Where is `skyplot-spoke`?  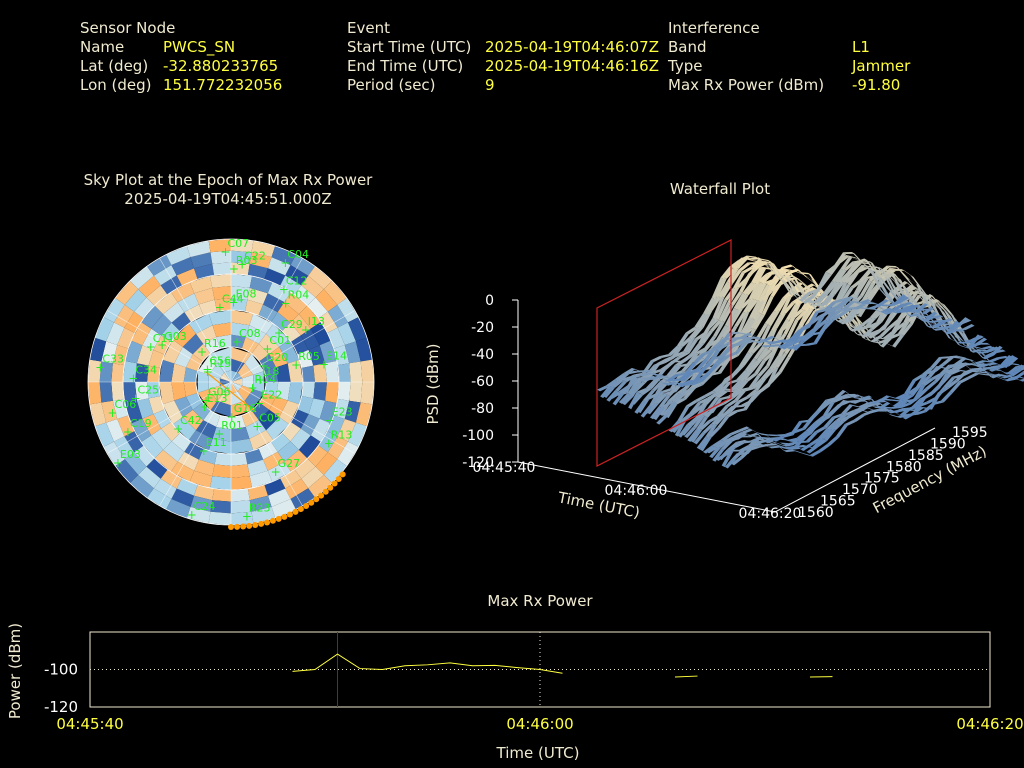
skyplot-spoke is located at coordinates (169, 346).